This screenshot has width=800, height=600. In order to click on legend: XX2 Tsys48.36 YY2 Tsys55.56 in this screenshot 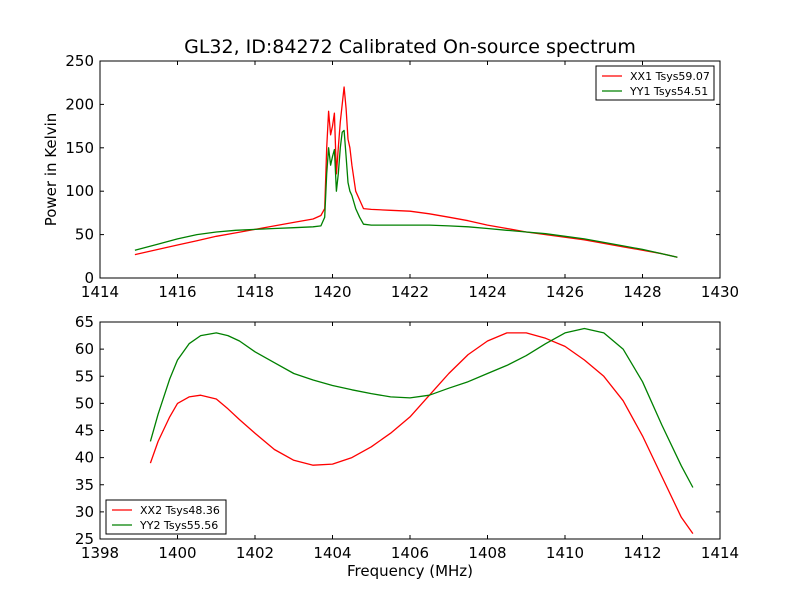, I will do `click(166, 517)`.